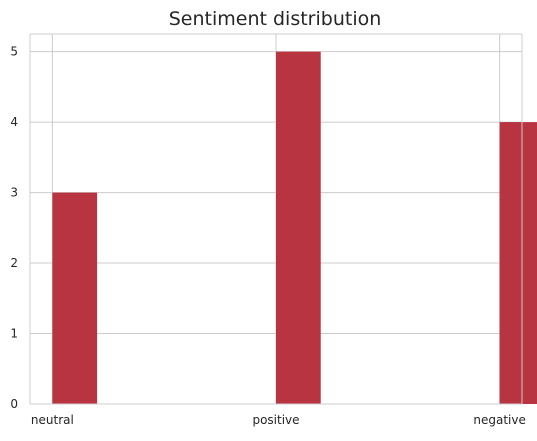 Image resolution: width=537 pixels, height=441 pixels. What do you see at coordinates (14, 404) in the screenshot?
I see `y-tick-label-0: 0` at bounding box center [14, 404].